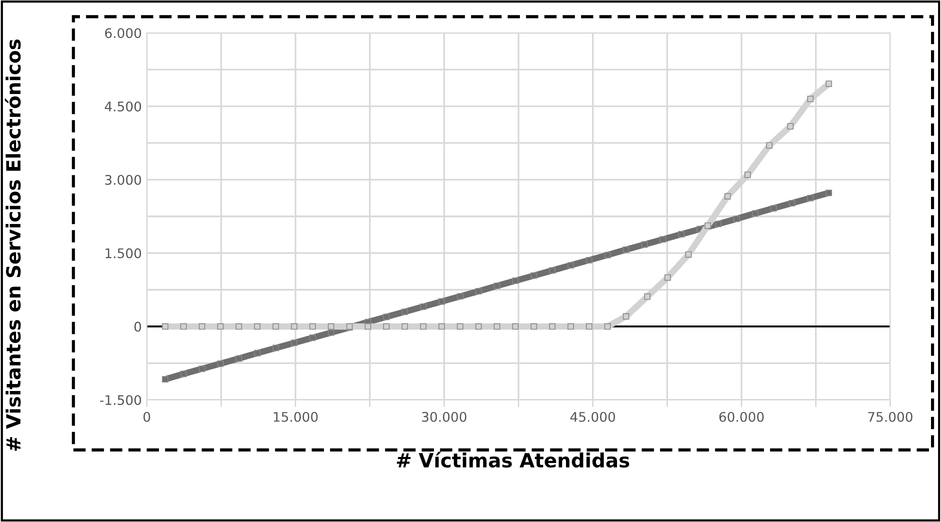  Describe the element at coordinates (146, 417) in the screenshot. I see `x-tick-label: 0` at that location.